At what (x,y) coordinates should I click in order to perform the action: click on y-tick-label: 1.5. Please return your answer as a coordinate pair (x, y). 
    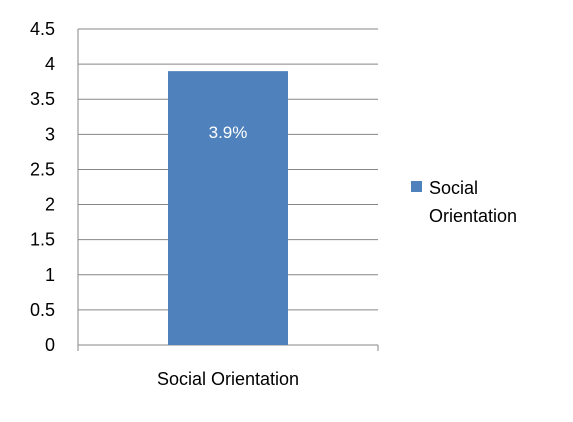
    Looking at the image, I should click on (42, 240).